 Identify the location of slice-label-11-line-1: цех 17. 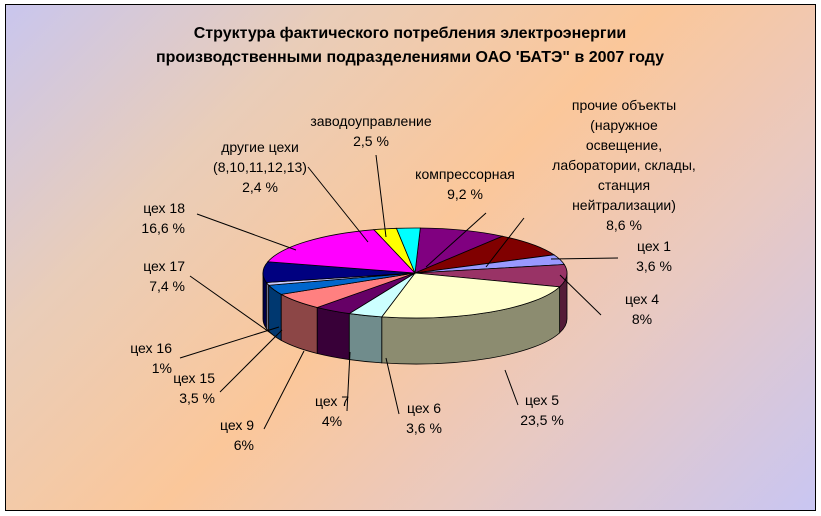
(164, 266).